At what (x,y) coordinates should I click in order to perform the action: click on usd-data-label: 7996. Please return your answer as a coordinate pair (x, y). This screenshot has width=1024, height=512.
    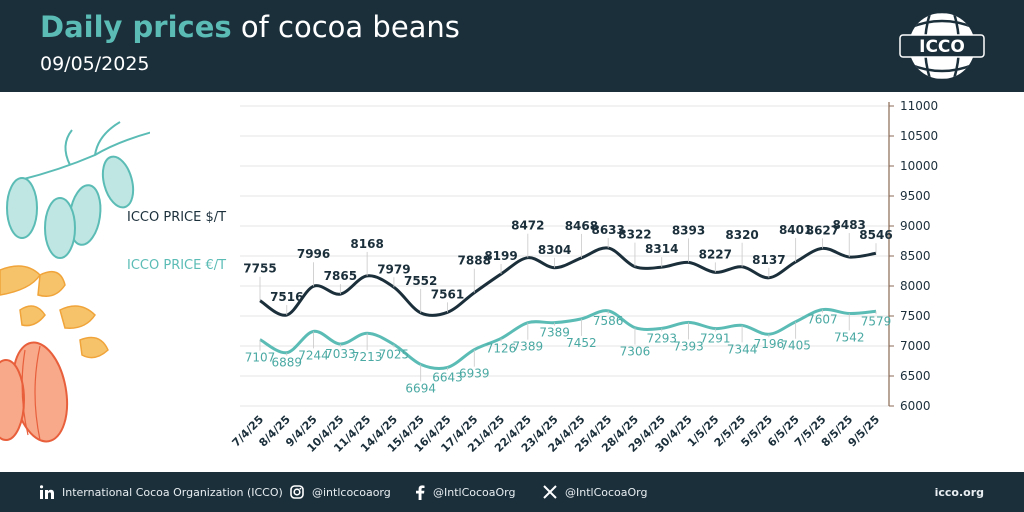
    Looking at the image, I should click on (313, 254).